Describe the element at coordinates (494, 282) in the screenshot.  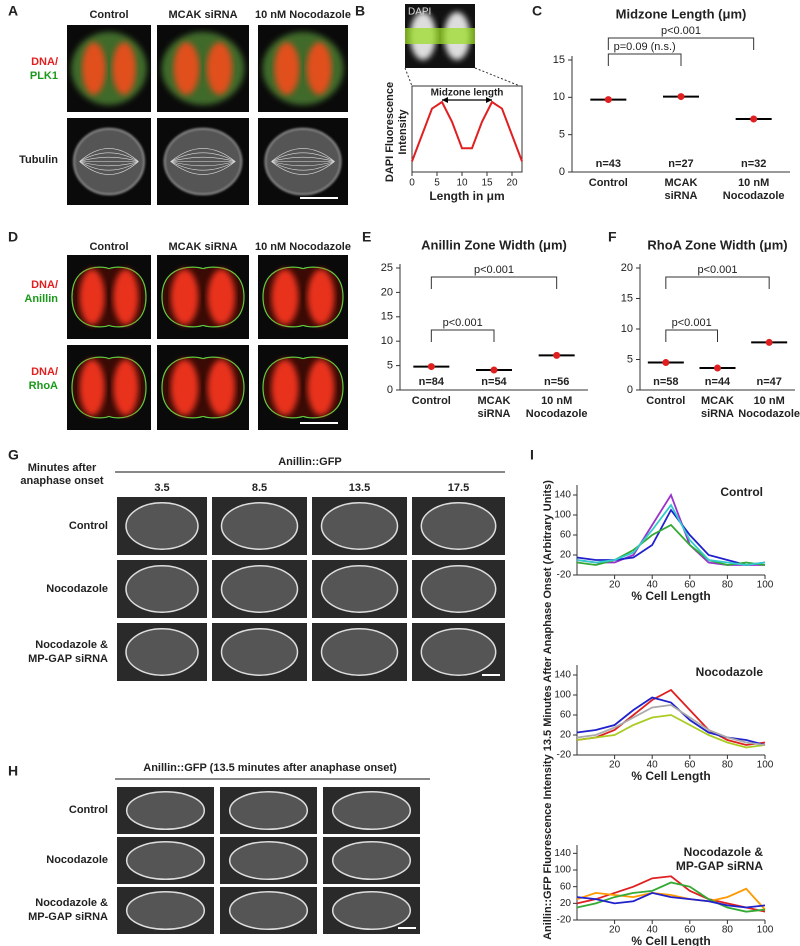
I see `bracket` at that location.